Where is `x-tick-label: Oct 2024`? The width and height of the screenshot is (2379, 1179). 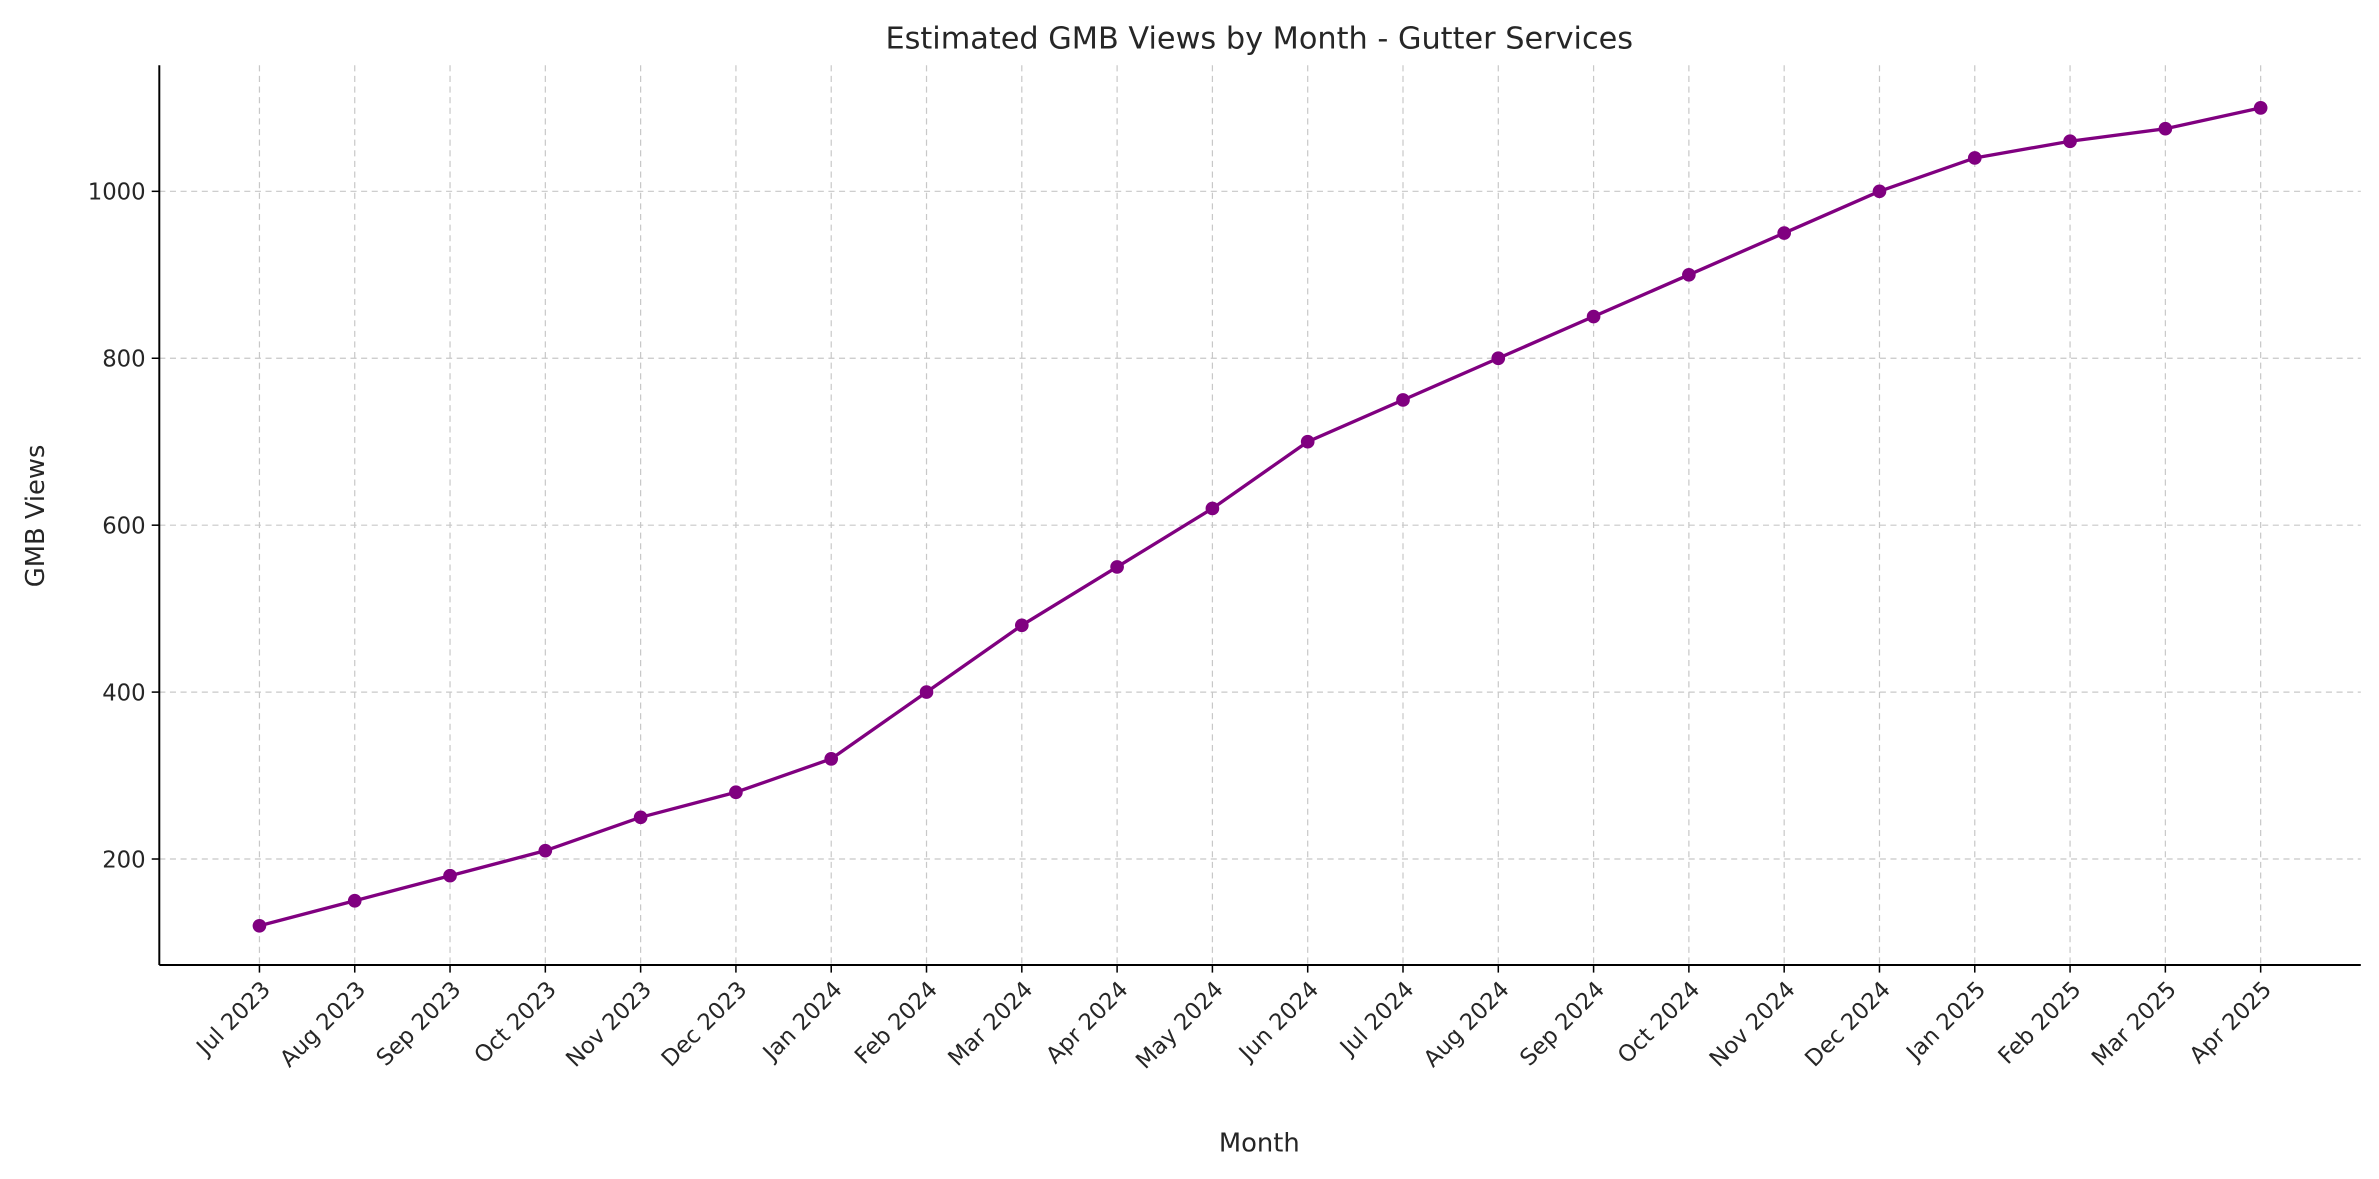
x-tick-label: Oct 2024 is located at coordinates (1659, 1023).